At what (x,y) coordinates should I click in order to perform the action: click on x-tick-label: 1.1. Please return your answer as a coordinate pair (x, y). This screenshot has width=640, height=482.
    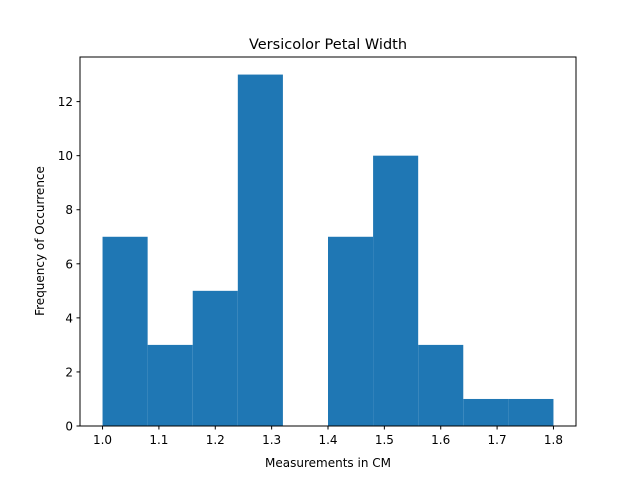
    Looking at the image, I should click on (158, 440).